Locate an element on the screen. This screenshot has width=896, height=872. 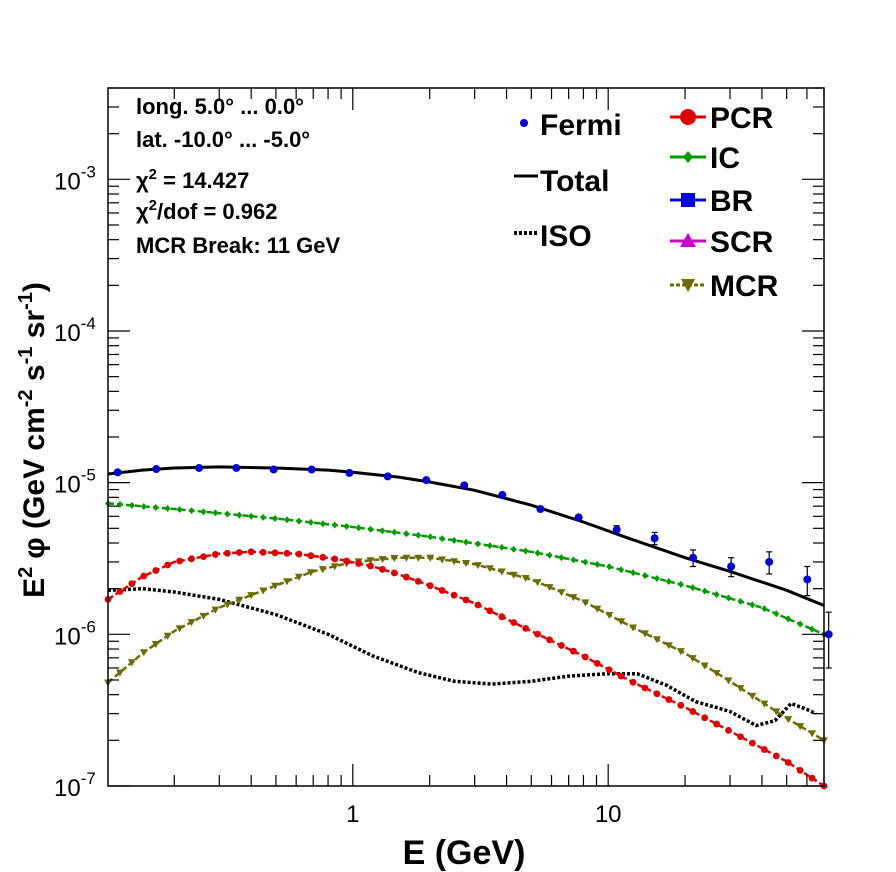
ylabel-prefix: E is located at coordinates (34, 588).